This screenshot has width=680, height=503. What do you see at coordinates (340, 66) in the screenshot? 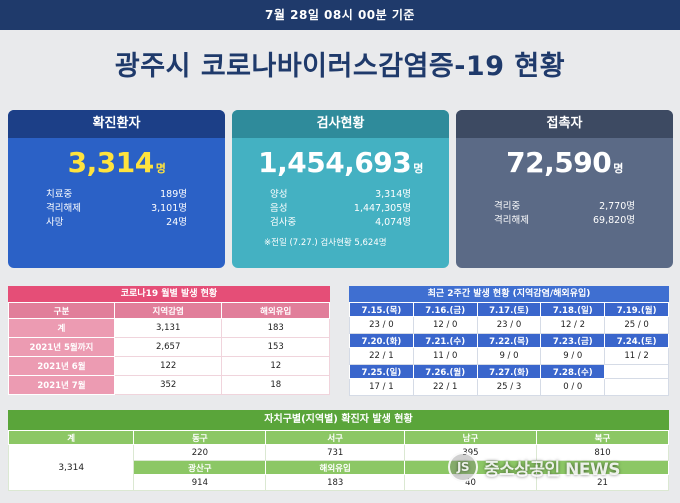
I see `page-title: 광주시 코로나바이러스감염증-19 현황` at bounding box center [340, 66].